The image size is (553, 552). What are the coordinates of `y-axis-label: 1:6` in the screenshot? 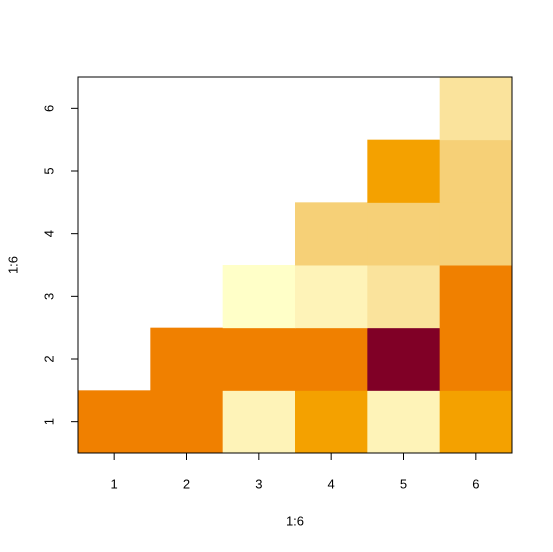 It's located at (12, 265).